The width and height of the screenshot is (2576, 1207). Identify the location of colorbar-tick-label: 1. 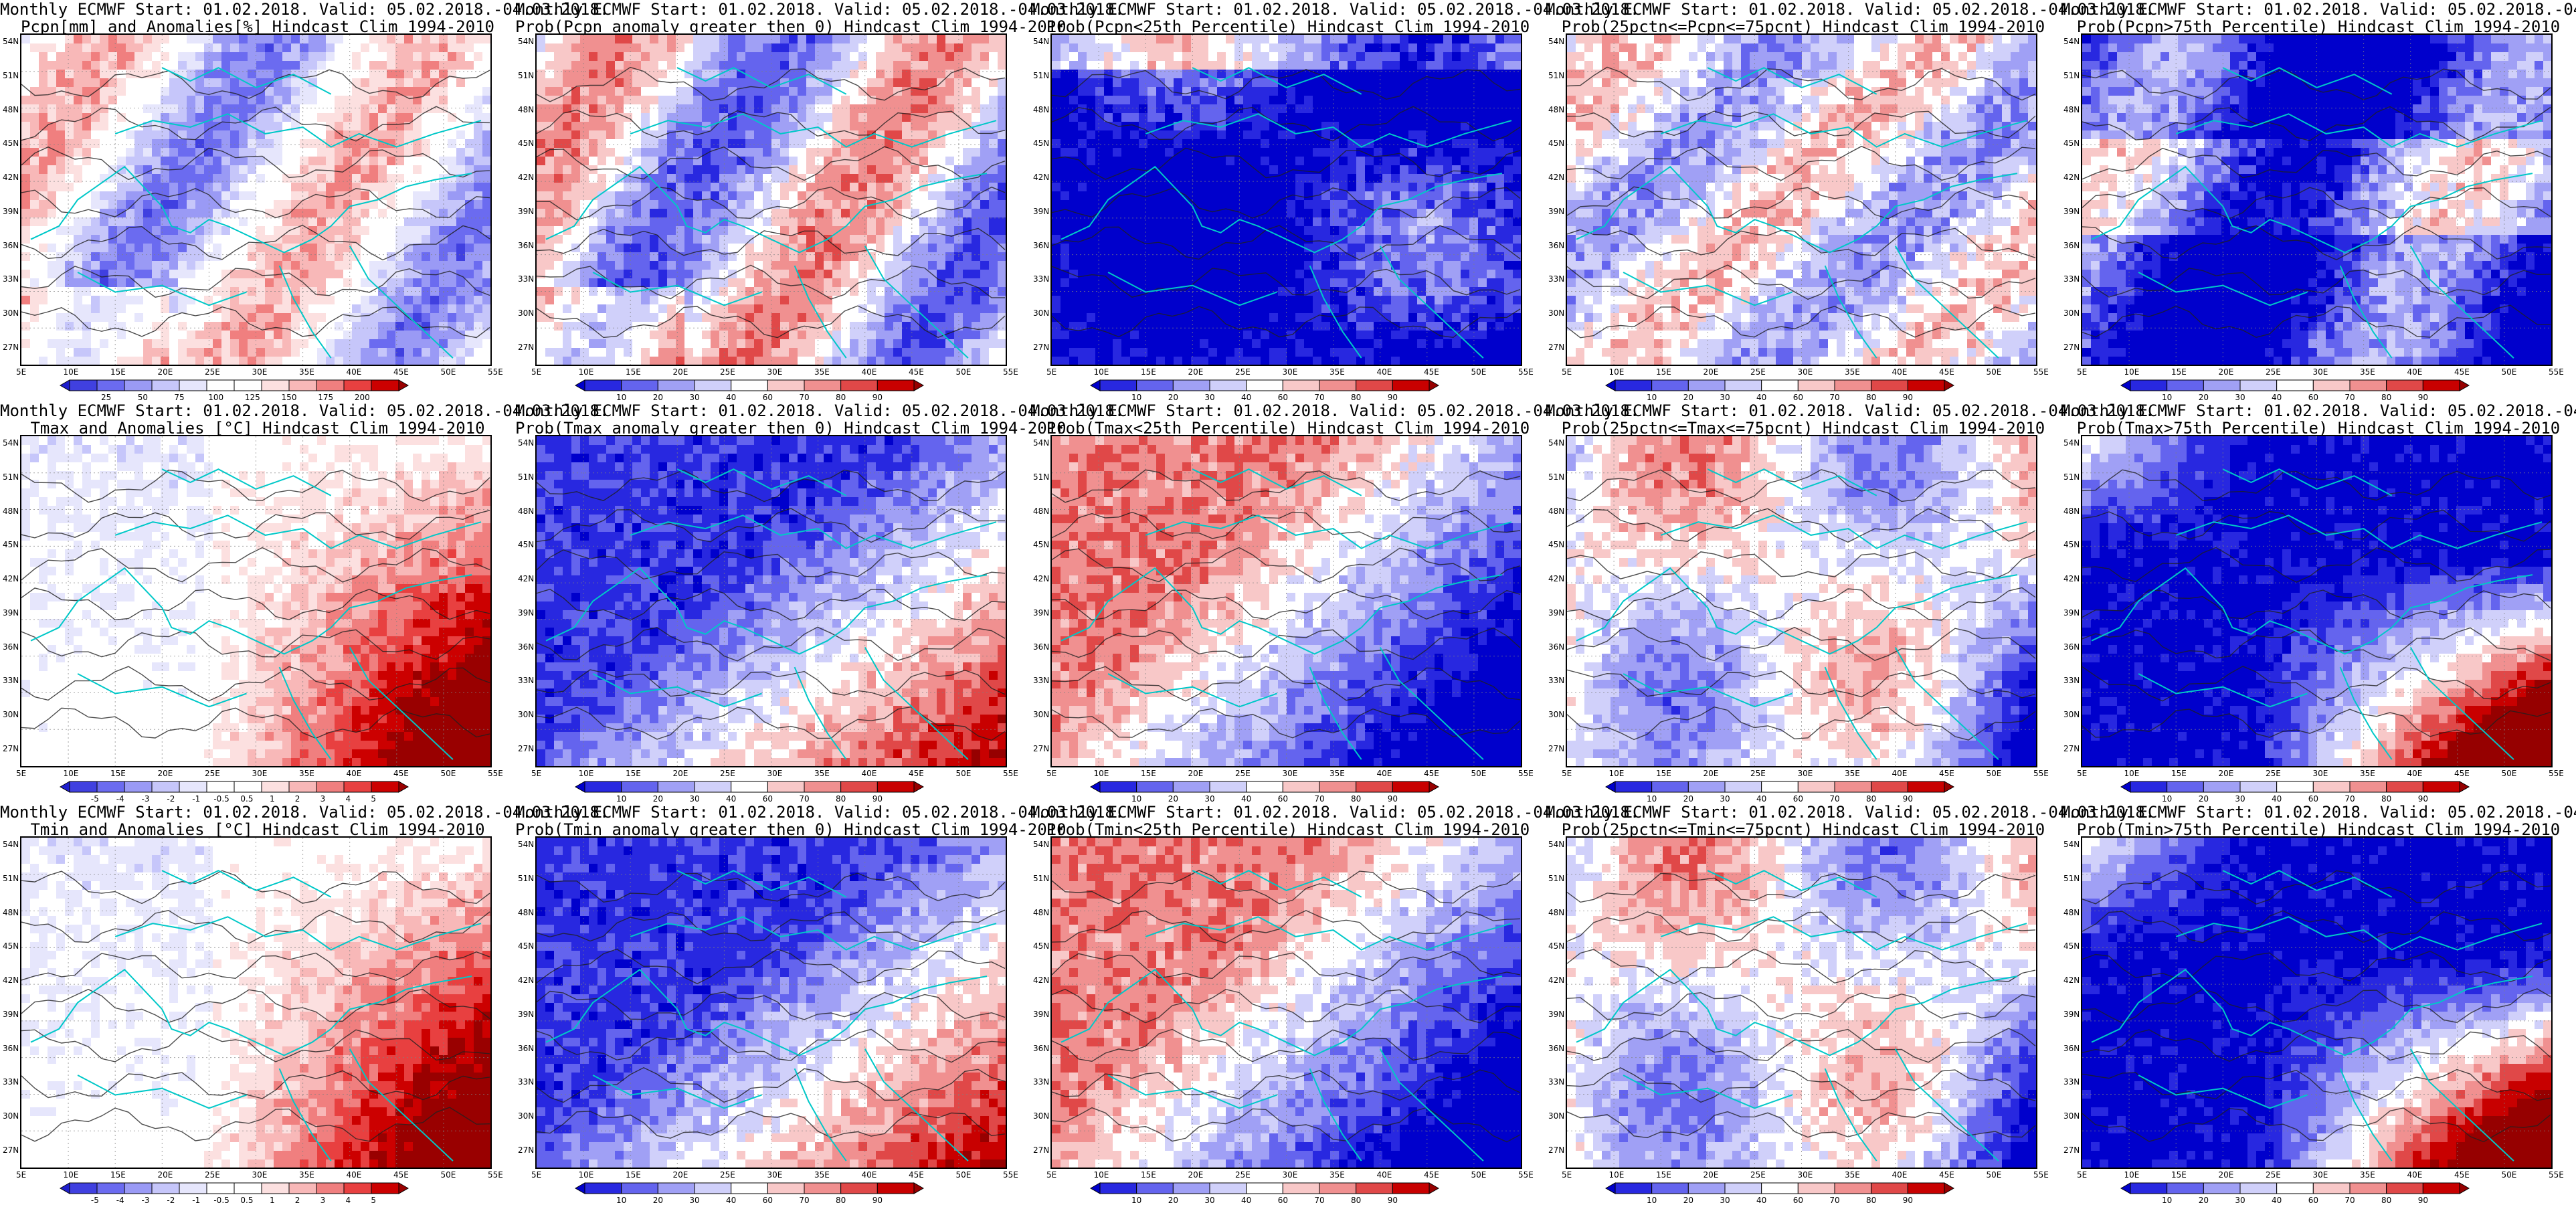
(272, 1200).